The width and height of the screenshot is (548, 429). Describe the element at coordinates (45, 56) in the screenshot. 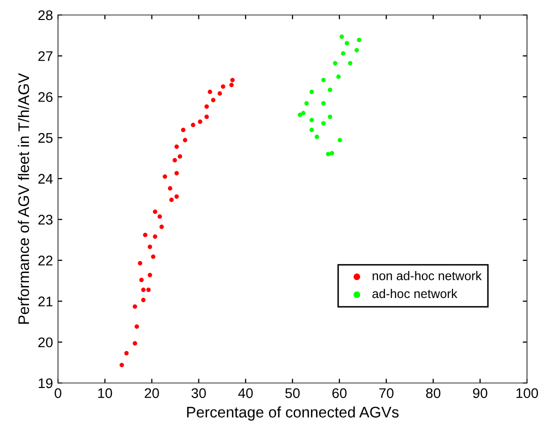

I see `y-tick-label: 27` at that location.